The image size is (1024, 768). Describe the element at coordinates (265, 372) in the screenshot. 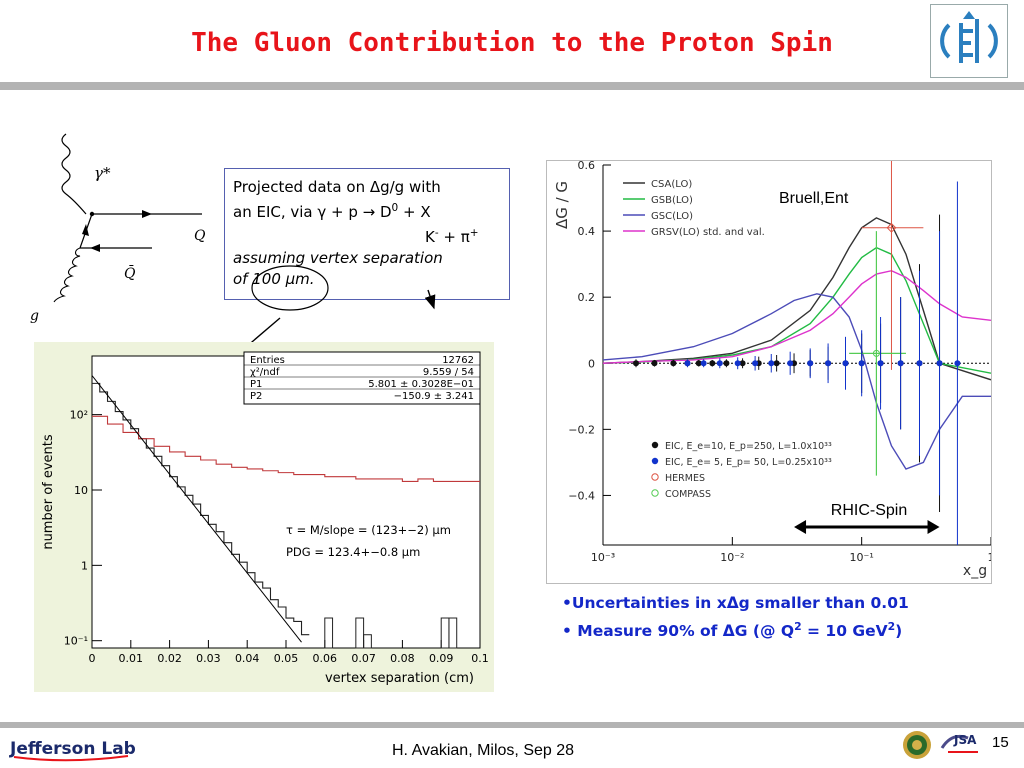

I see `stats-label: χ²/ndf` at that location.